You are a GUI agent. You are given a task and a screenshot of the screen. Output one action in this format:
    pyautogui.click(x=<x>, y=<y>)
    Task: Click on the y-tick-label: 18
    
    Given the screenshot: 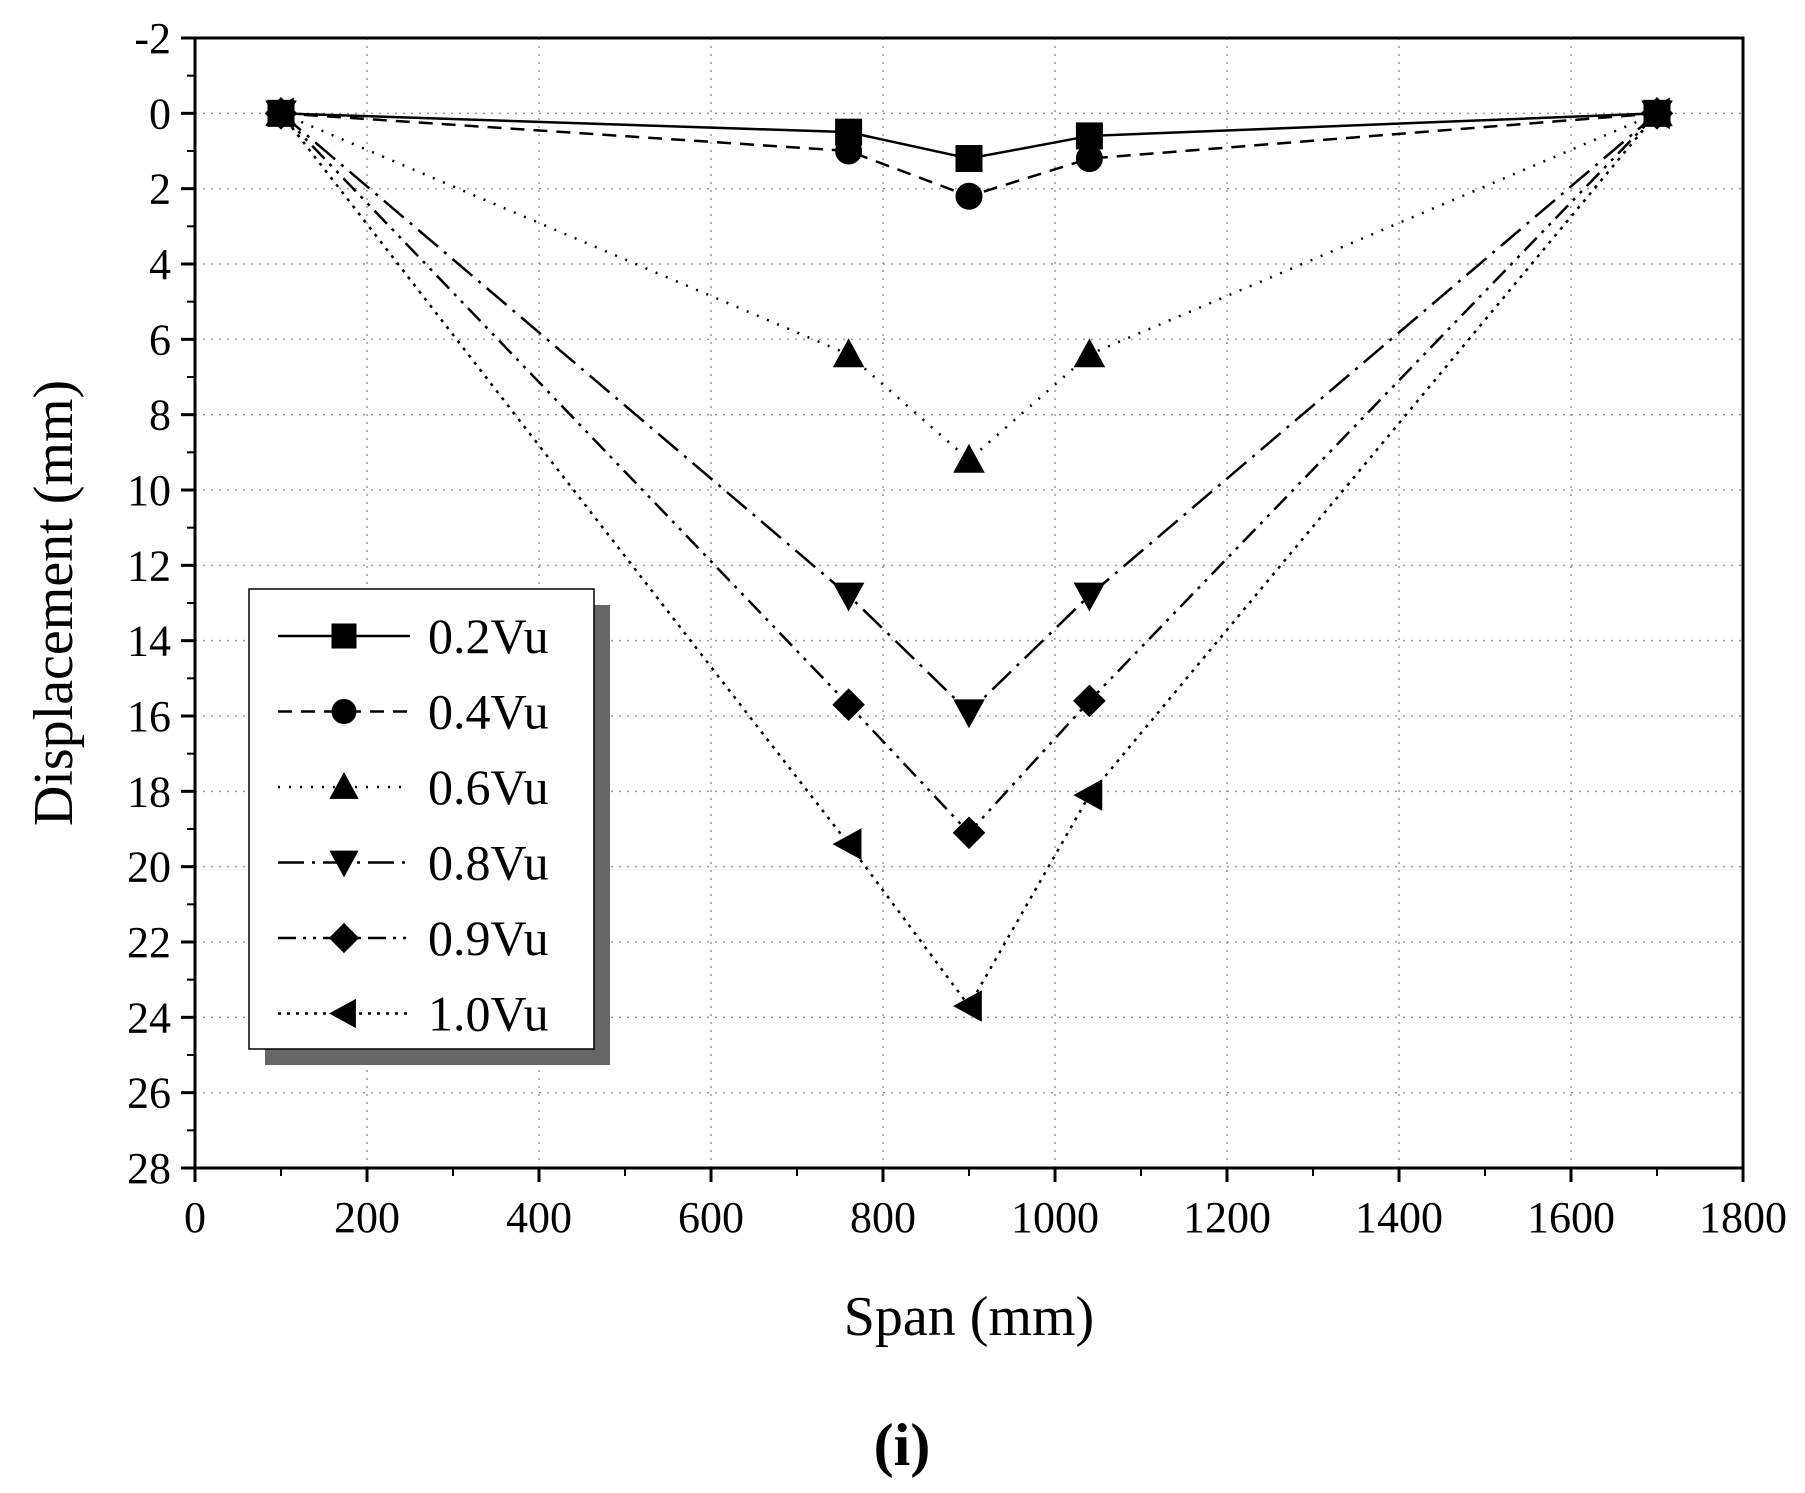 What is the action you would take?
    pyautogui.click(x=149, y=791)
    